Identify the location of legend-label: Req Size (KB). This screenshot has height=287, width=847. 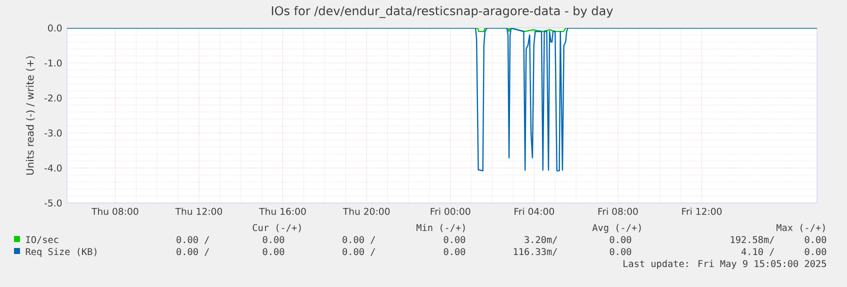
(61, 252).